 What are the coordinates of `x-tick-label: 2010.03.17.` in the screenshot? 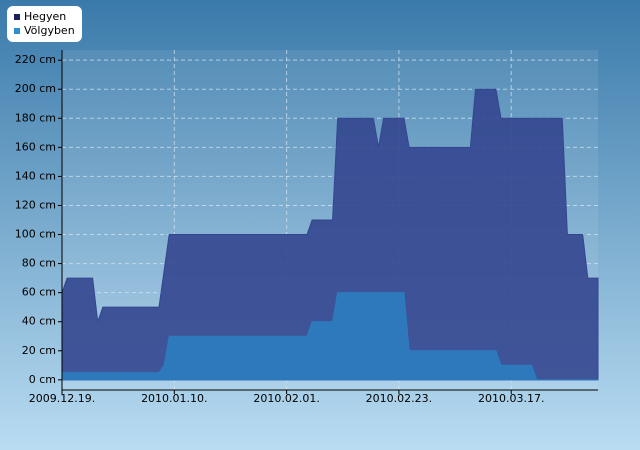 It's located at (511, 398).